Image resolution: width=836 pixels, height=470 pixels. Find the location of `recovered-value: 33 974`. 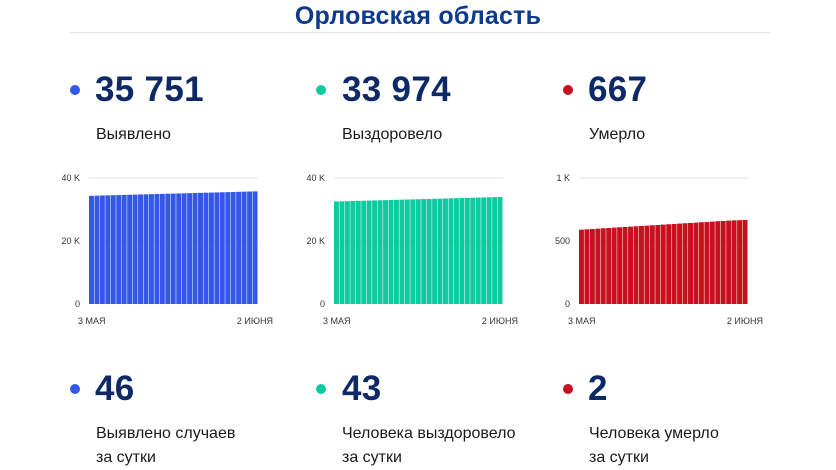

recovered-value: 33 974 is located at coordinates (396, 89).